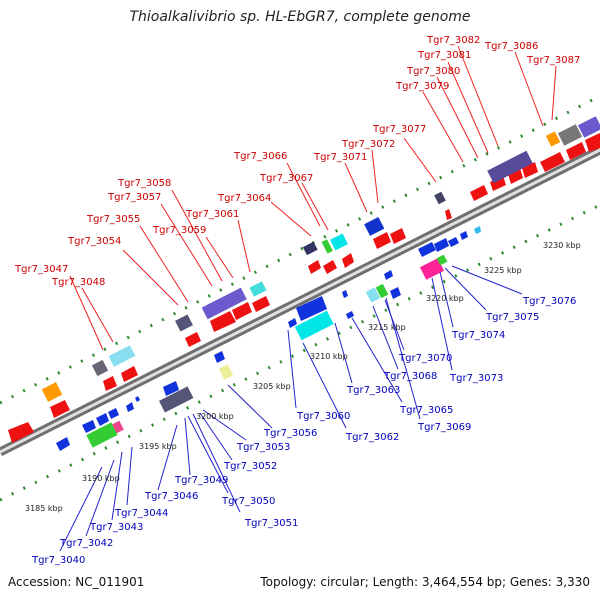  I want to click on gene-label: Tgr7_3050, so click(248, 501).